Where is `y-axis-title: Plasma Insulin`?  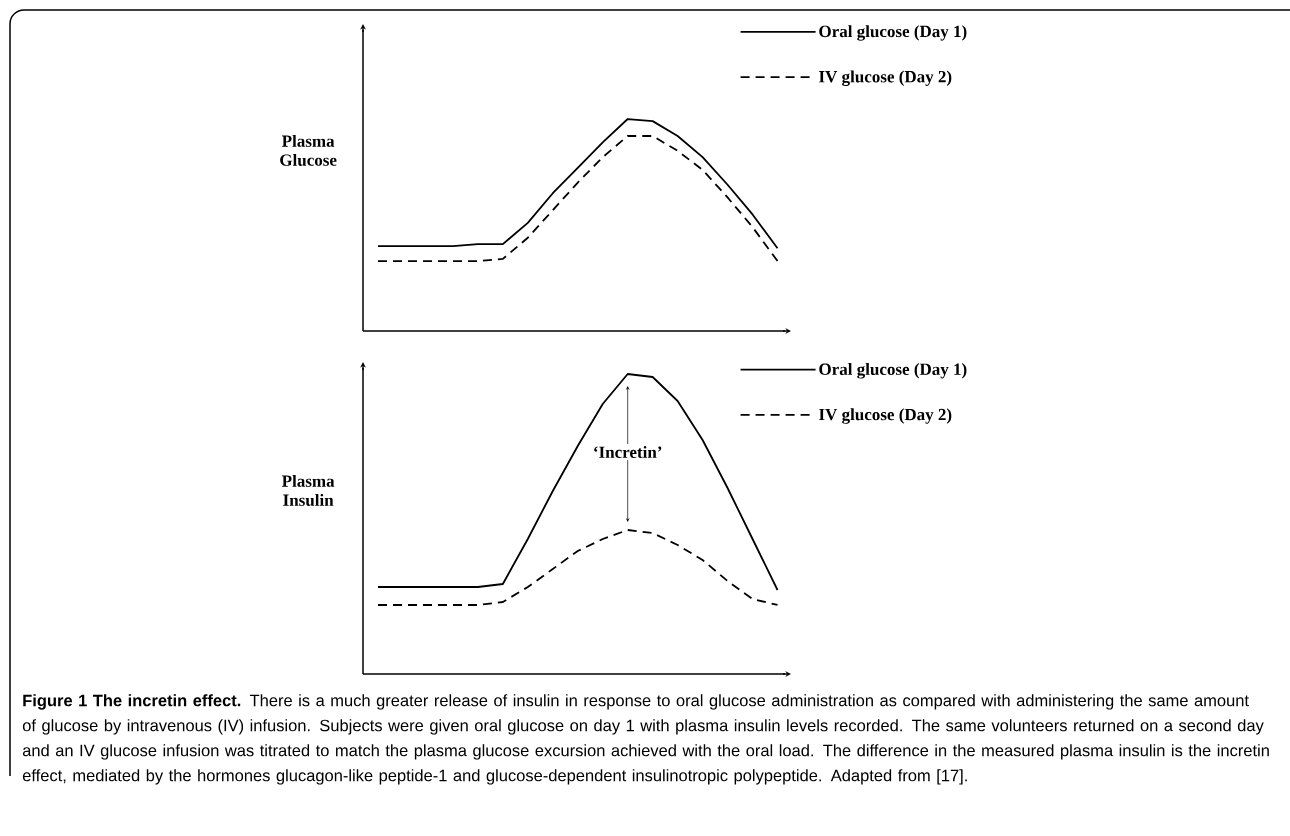
y-axis-title: Plasma Insulin is located at coordinates (308, 490).